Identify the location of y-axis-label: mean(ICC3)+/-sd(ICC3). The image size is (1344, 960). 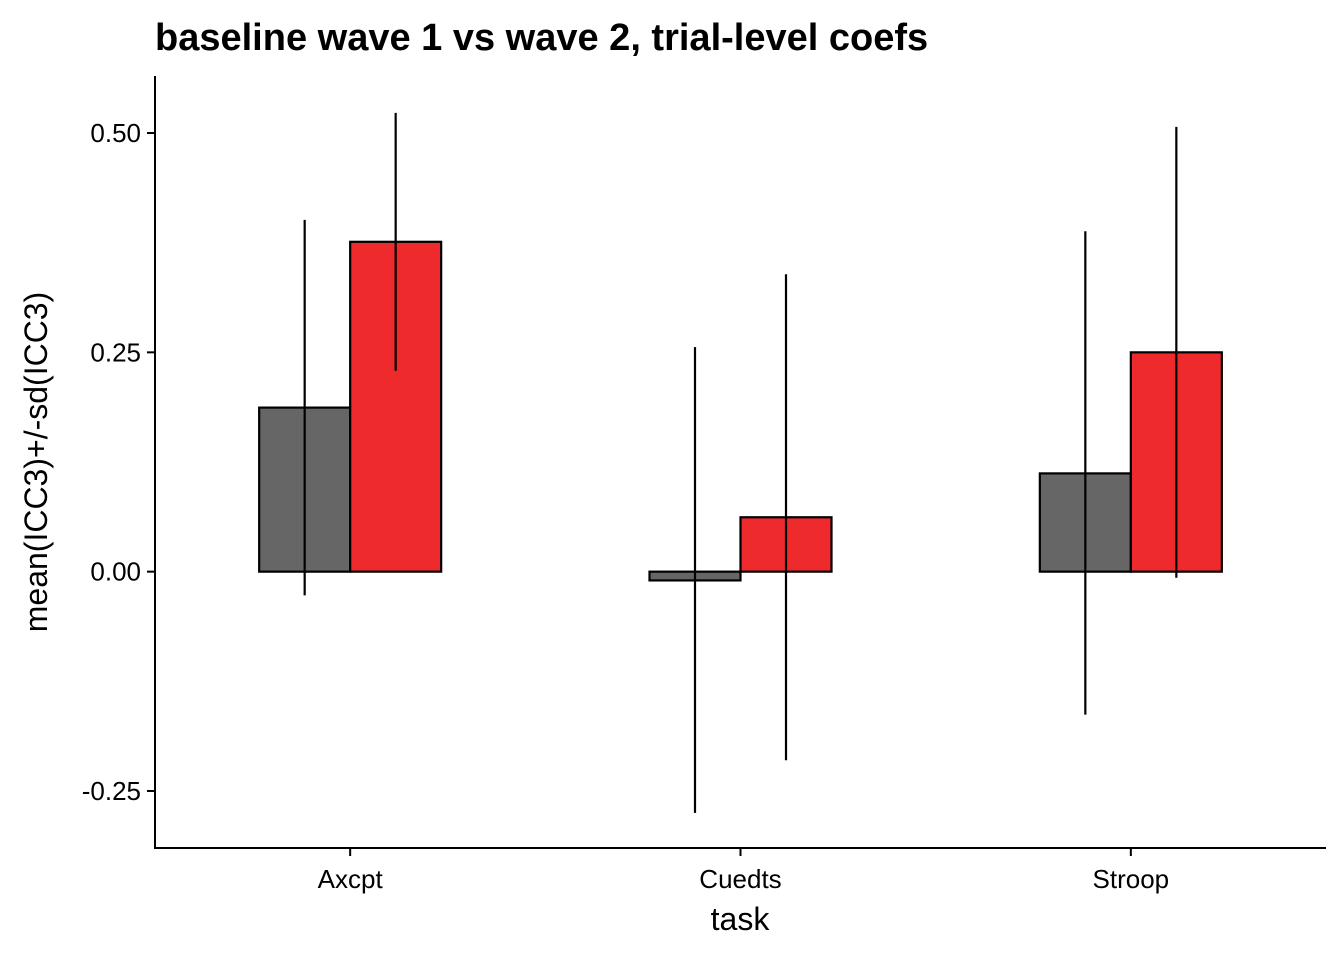
(36, 462).